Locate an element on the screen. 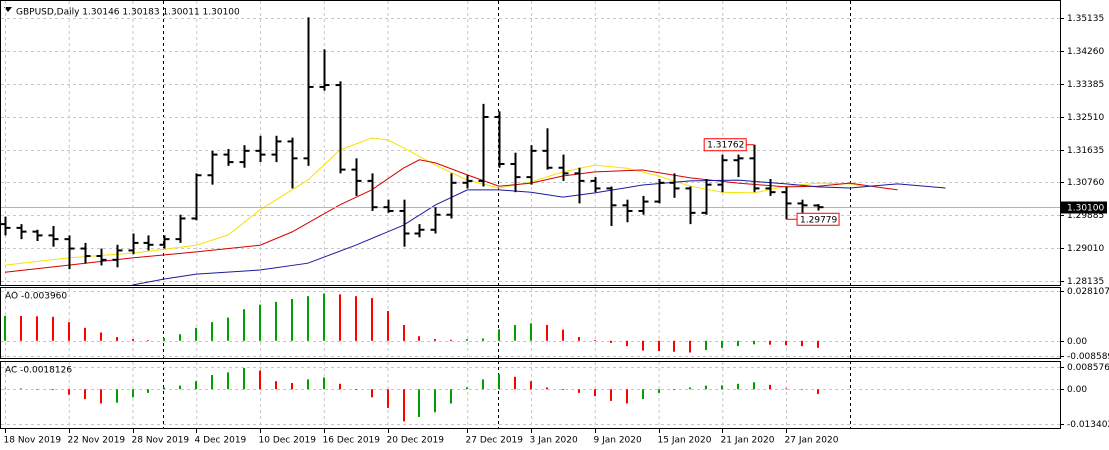  y-tick-label: -0.013402 is located at coordinates (1088, 425).